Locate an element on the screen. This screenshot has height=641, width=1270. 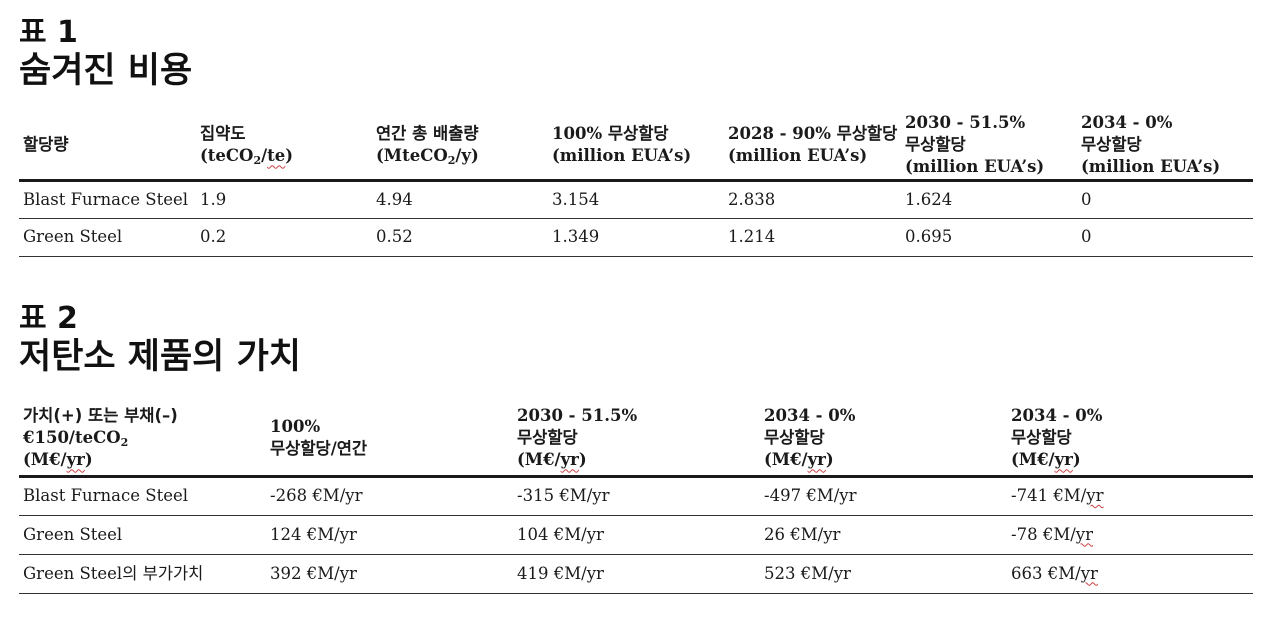
cell: 0.2 is located at coordinates (284, 237).